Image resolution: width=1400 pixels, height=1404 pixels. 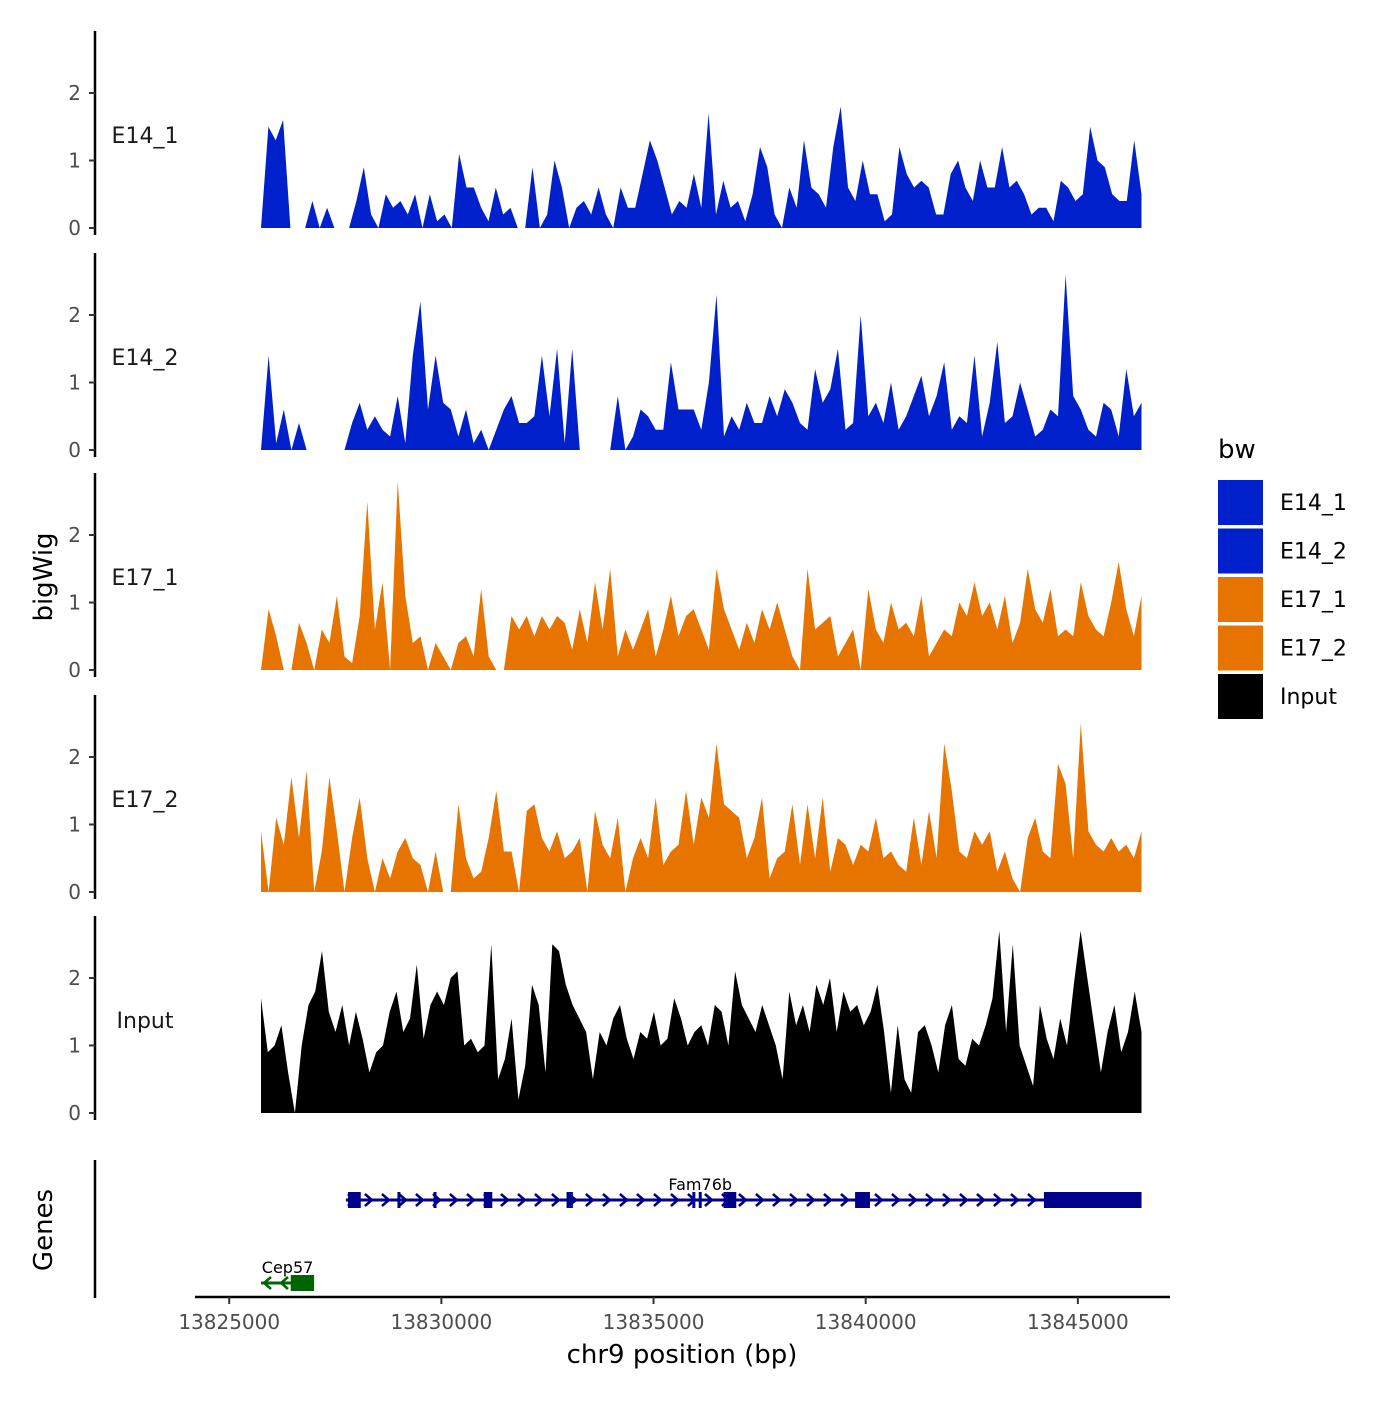 I want to click on track-e17-2: 0 1 2 E17_2, so click(x=605, y=799).